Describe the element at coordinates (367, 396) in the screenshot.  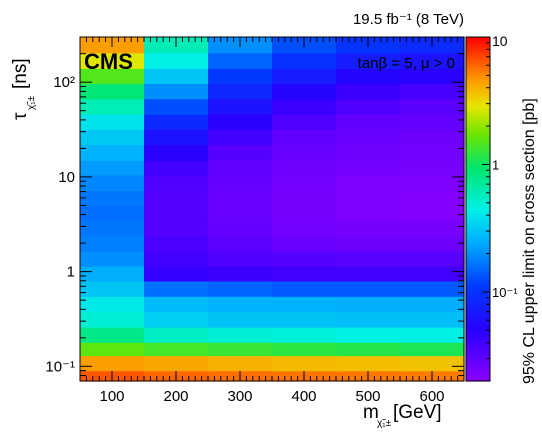
I see `x-tick-label: 500` at that location.